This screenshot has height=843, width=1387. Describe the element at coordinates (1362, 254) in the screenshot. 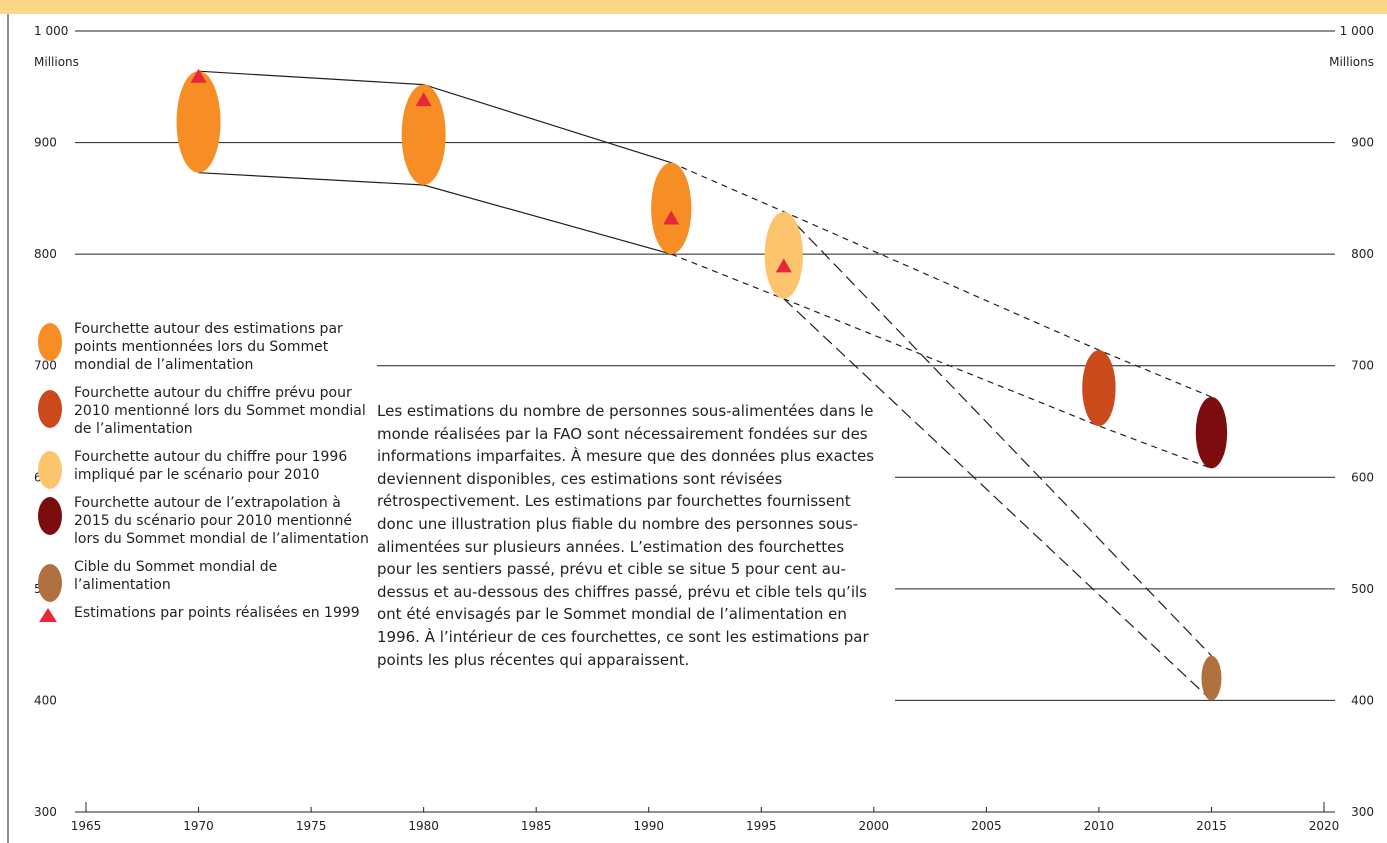

I see `y-tick-label-right-800: 800` at that location.